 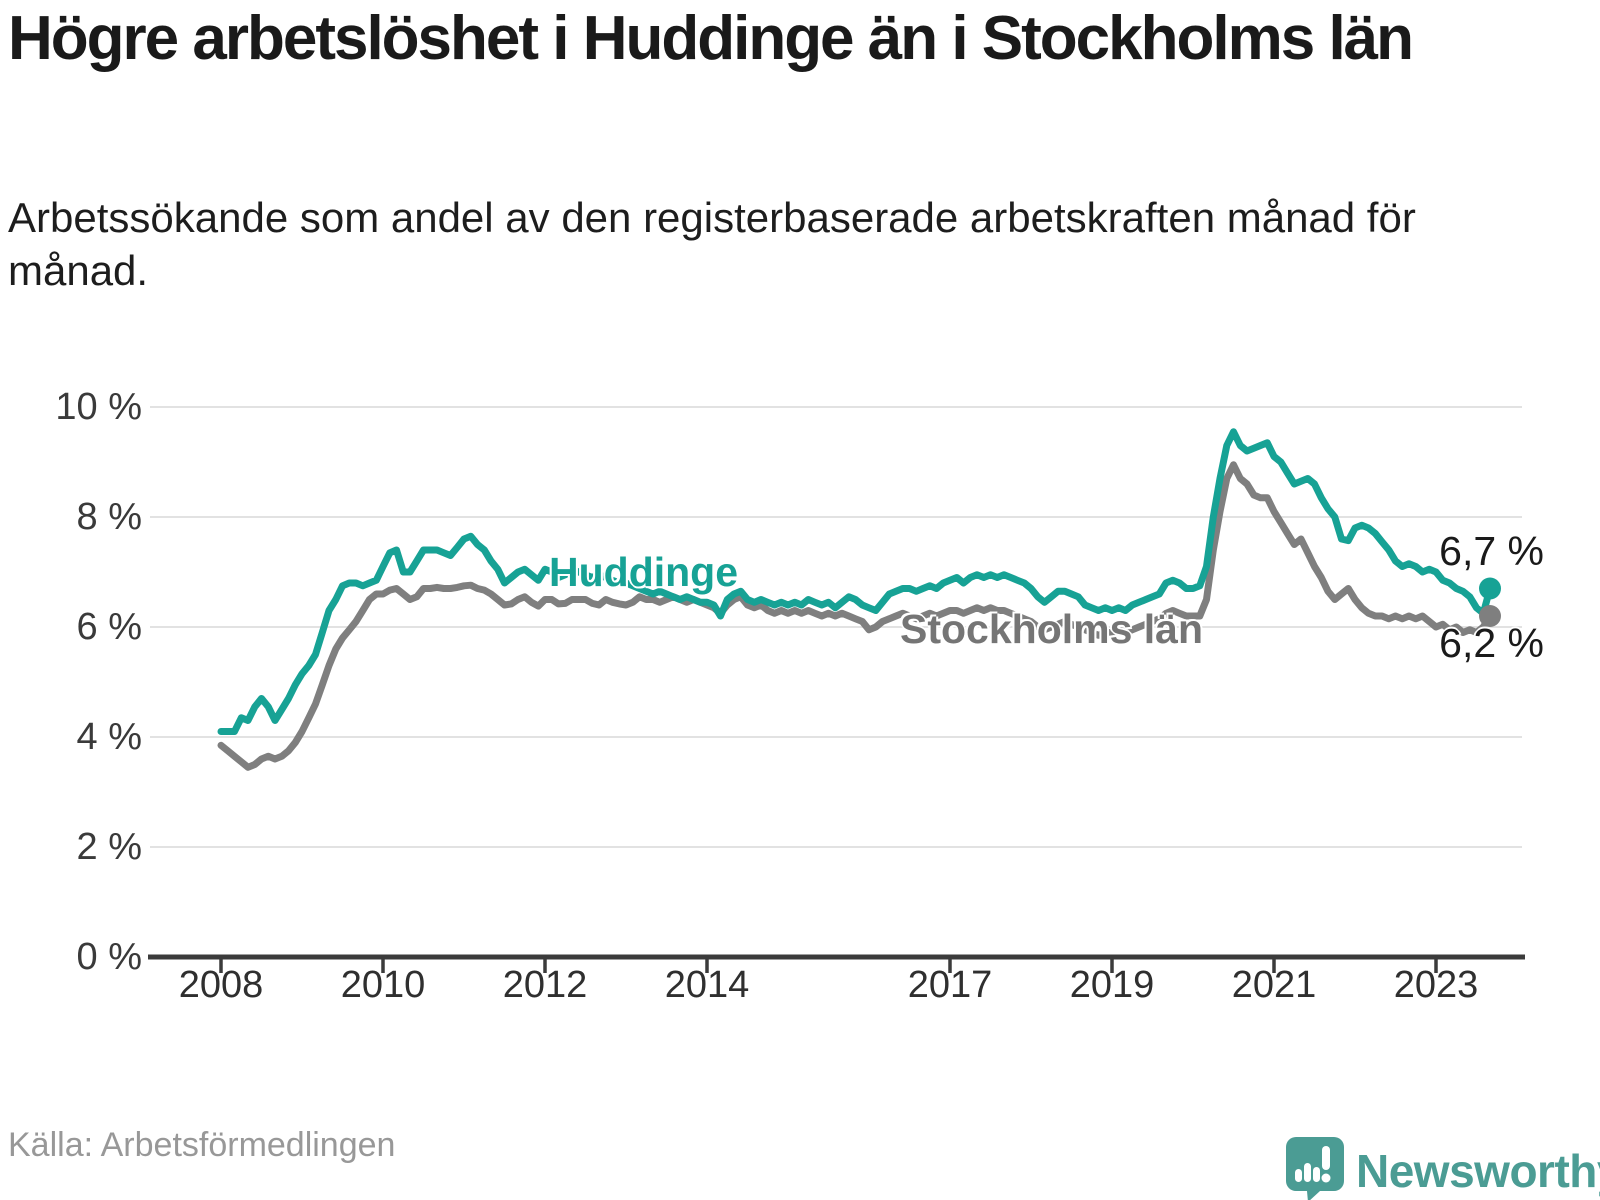 What do you see at coordinates (644, 572) in the screenshot?
I see `series-label-huddinge: Huddinge` at bounding box center [644, 572].